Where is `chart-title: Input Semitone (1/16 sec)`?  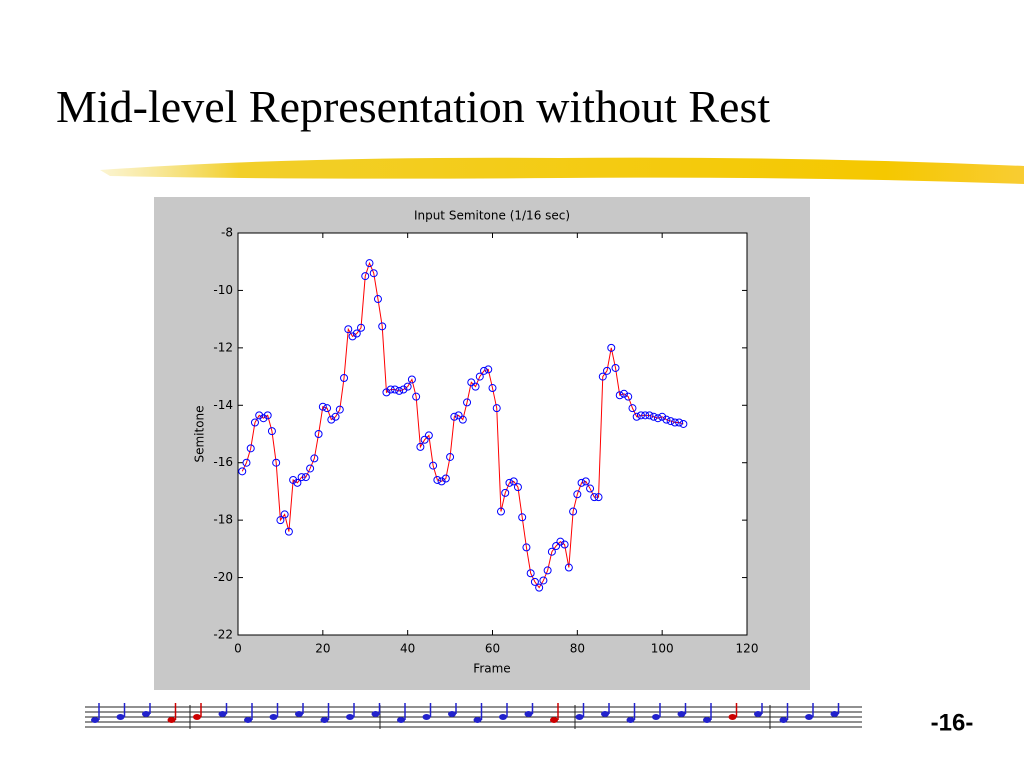
chart-title: Input Semitone (1/16 sec) is located at coordinates (492, 216).